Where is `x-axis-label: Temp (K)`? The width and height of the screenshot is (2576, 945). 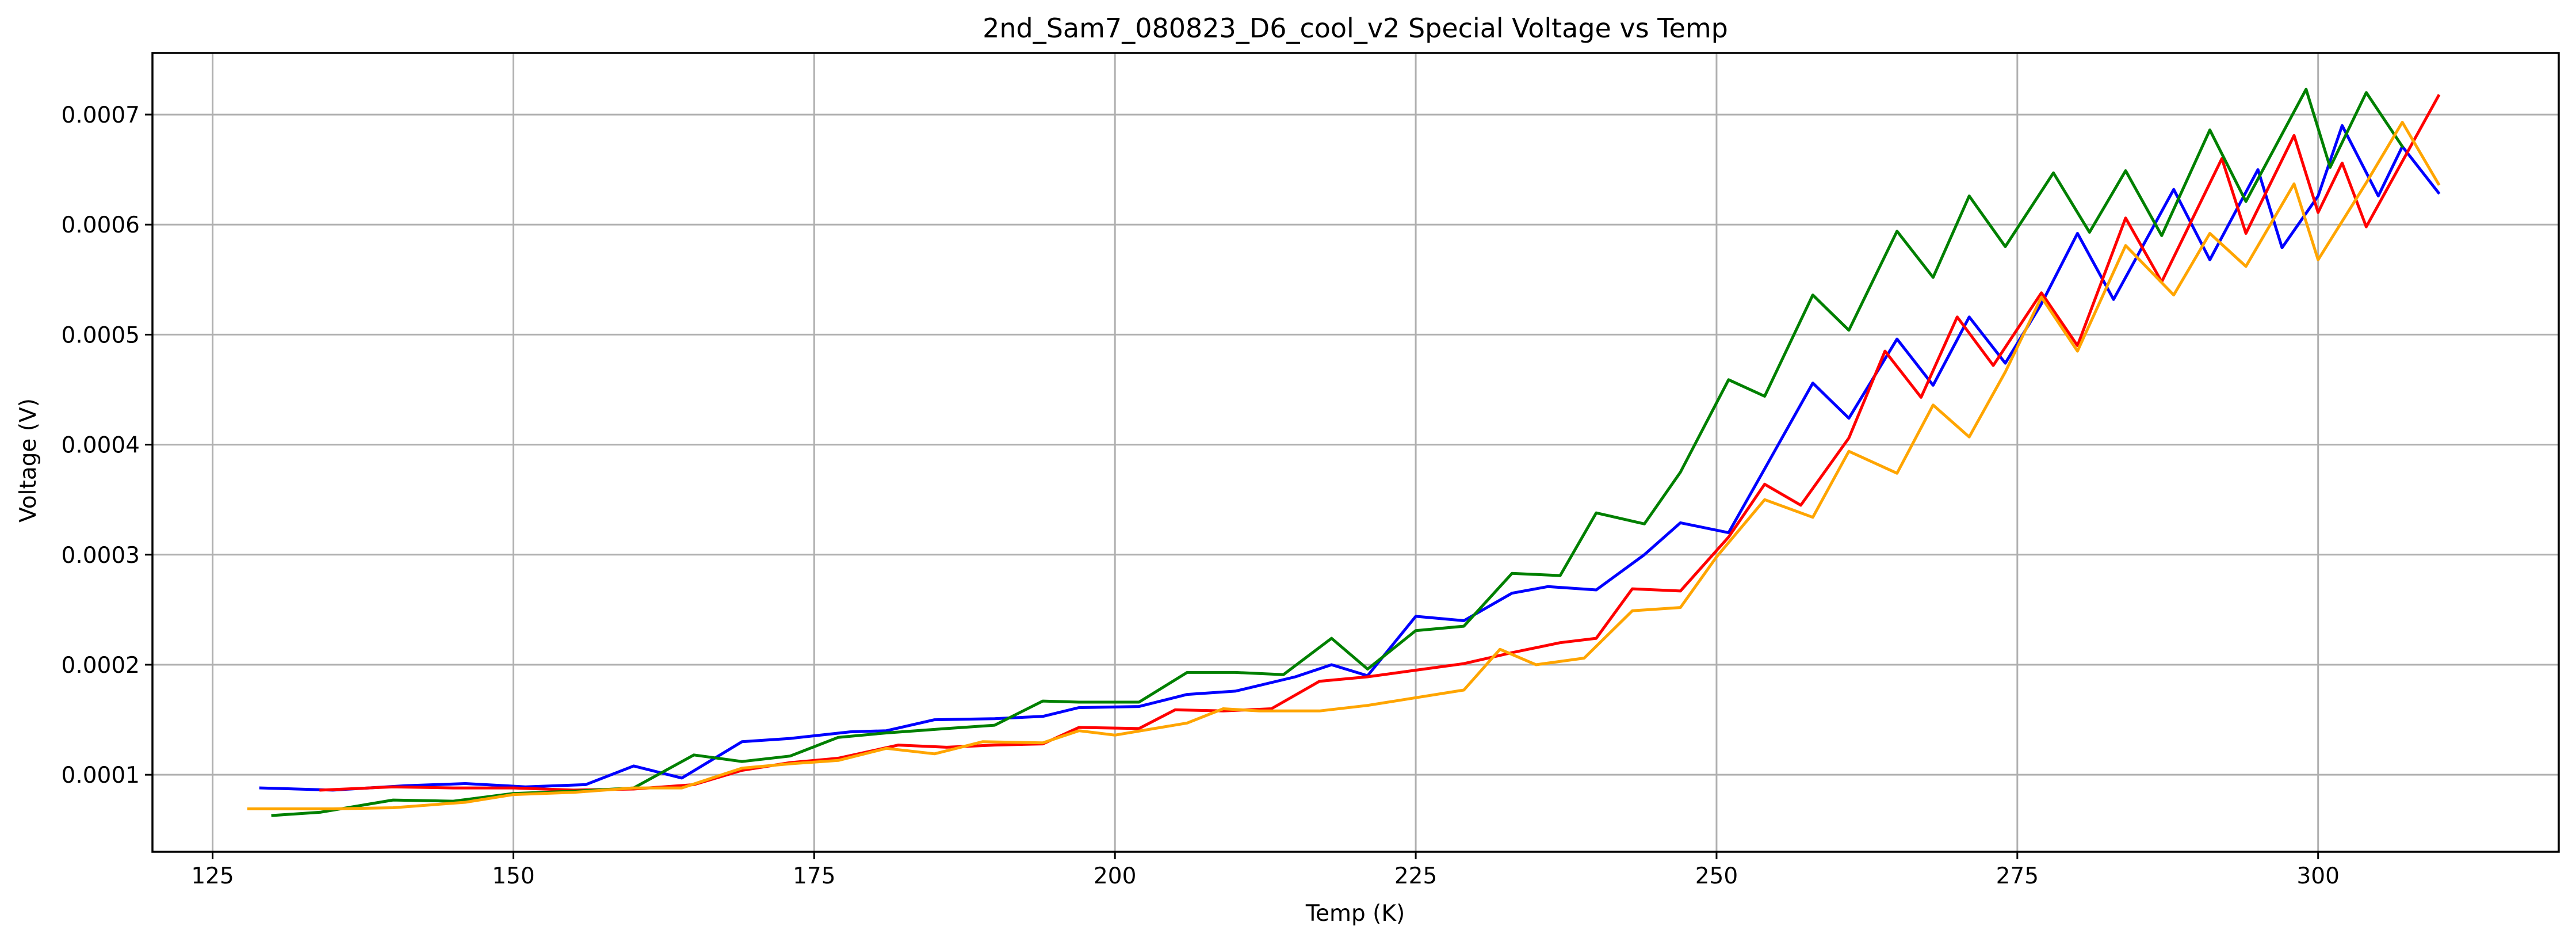
x-axis-label: Temp (K) is located at coordinates (1355, 914).